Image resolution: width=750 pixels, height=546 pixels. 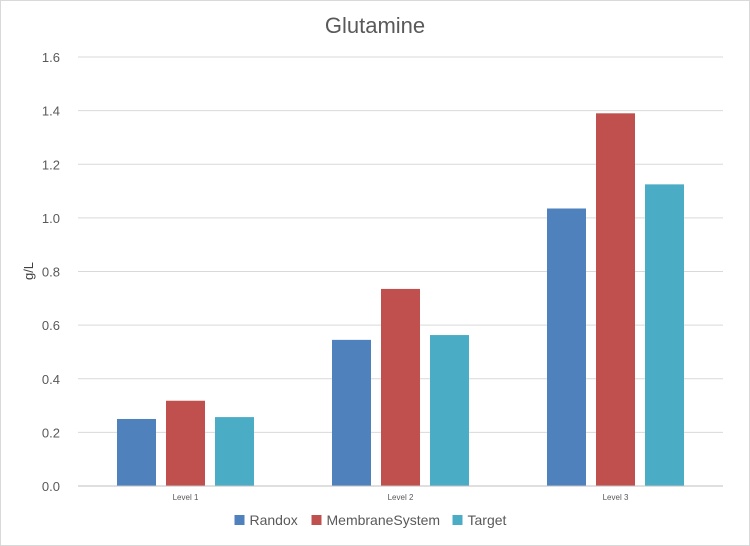 What do you see at coordinates (274, 520) in the screenshot?
I see `legend-label: Randox` at bounding box center [274, 520].